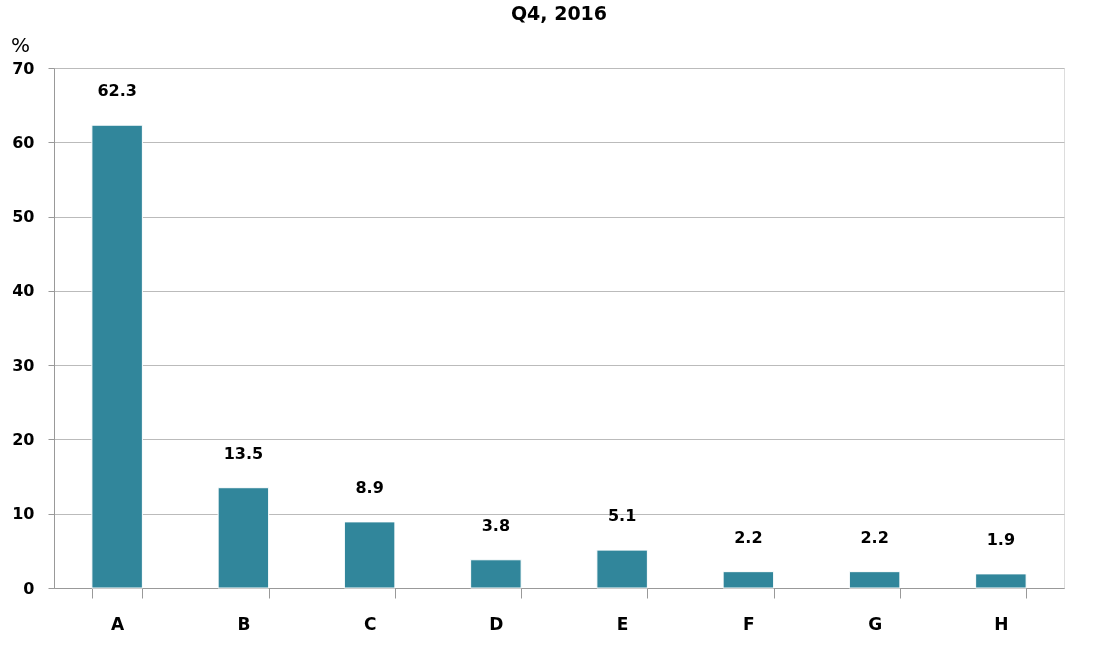 The image size is (1096, 663). What do you see at coordinates (622, 623) in the screenshot?
I see `x-tick-label: E` at bounding box center [622, 623].